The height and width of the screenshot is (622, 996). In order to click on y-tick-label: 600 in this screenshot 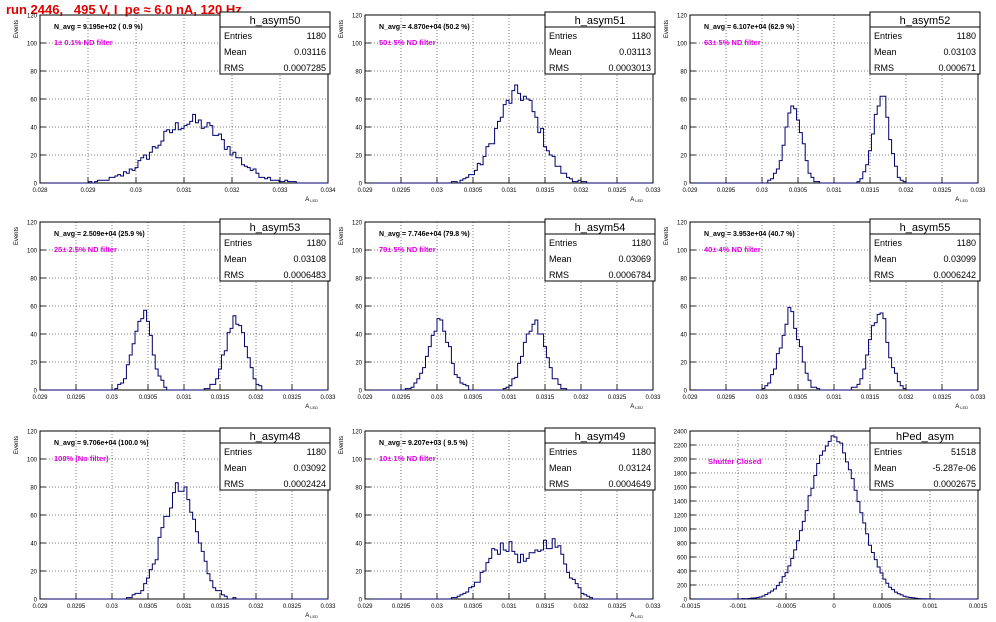, I will do `click(682, 559)`.